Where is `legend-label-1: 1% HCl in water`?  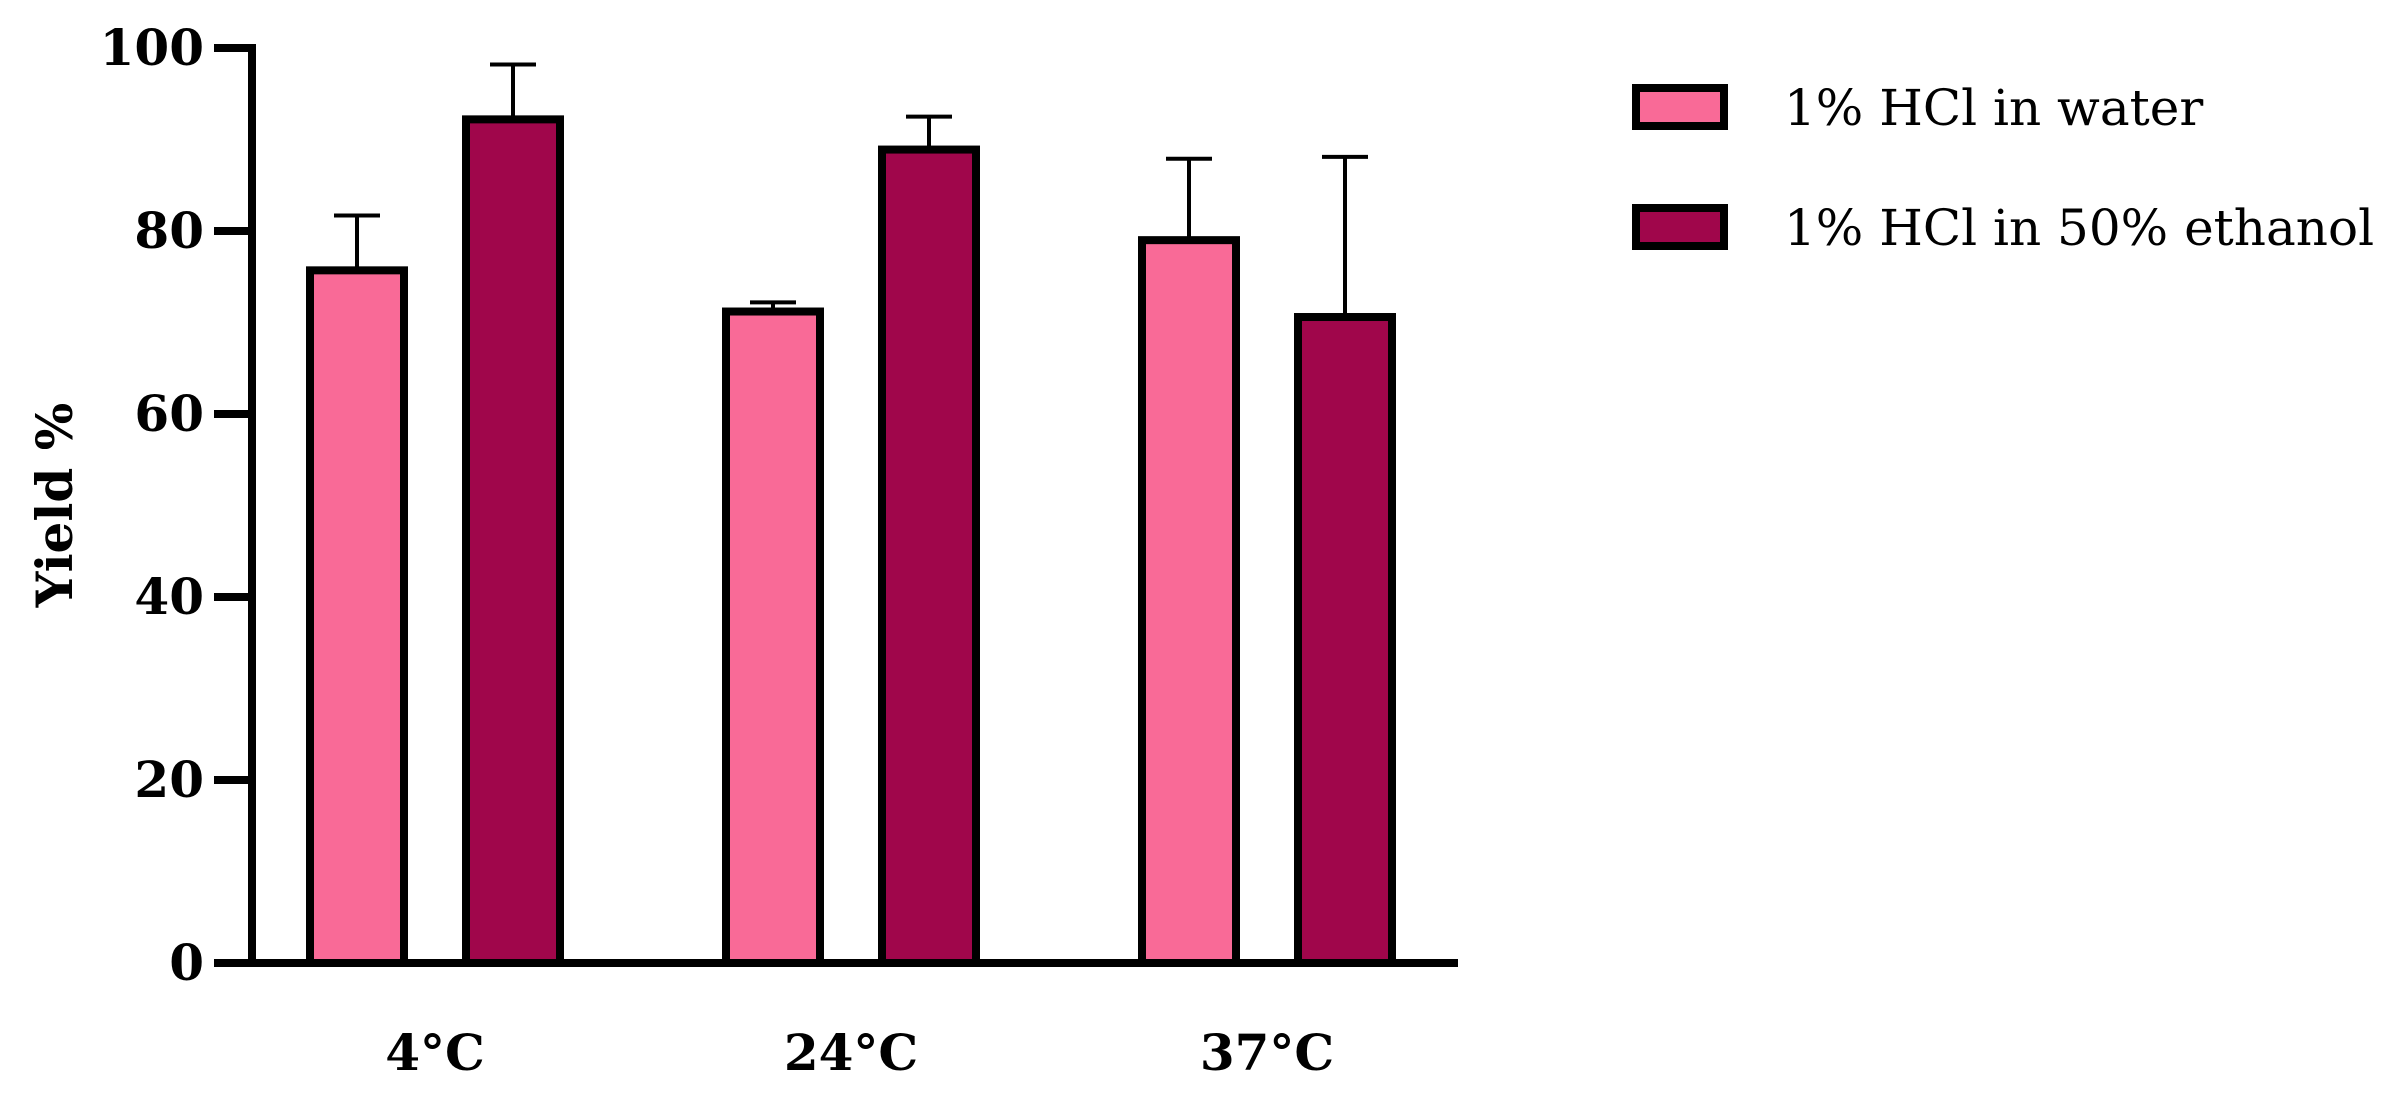
legend-label-1: 1% HCl in water is located at coordinates (1993, 108).